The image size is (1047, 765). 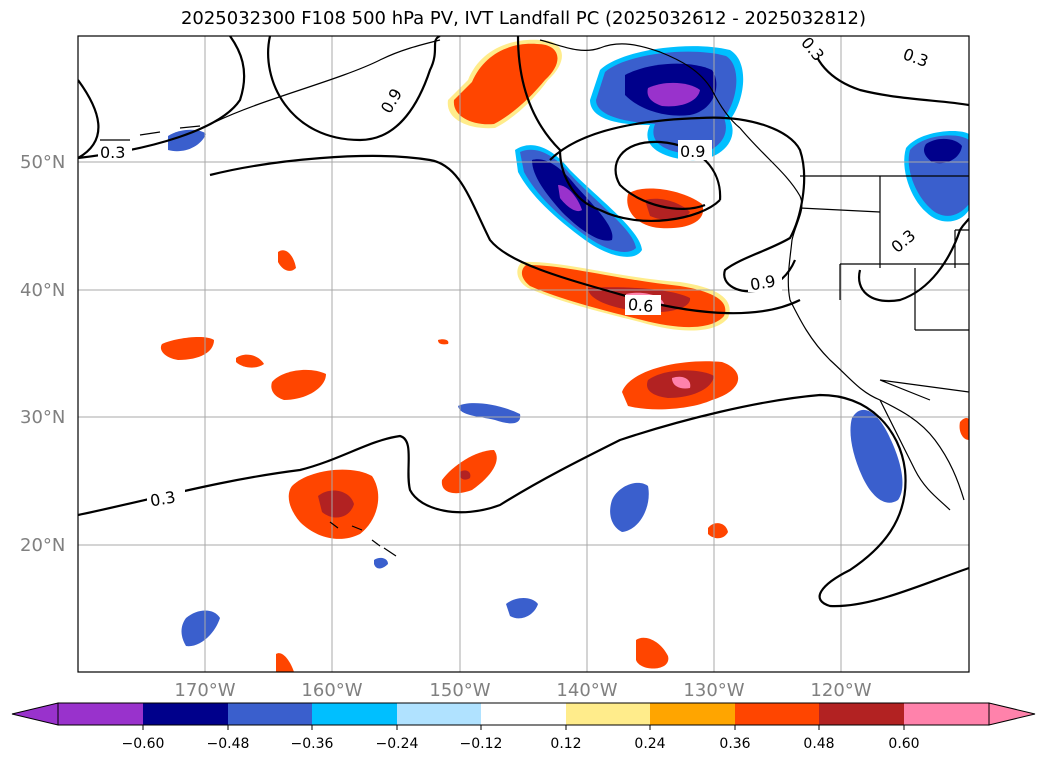 I want to click on lat-label: 20°N, so click(x=43, y=545).